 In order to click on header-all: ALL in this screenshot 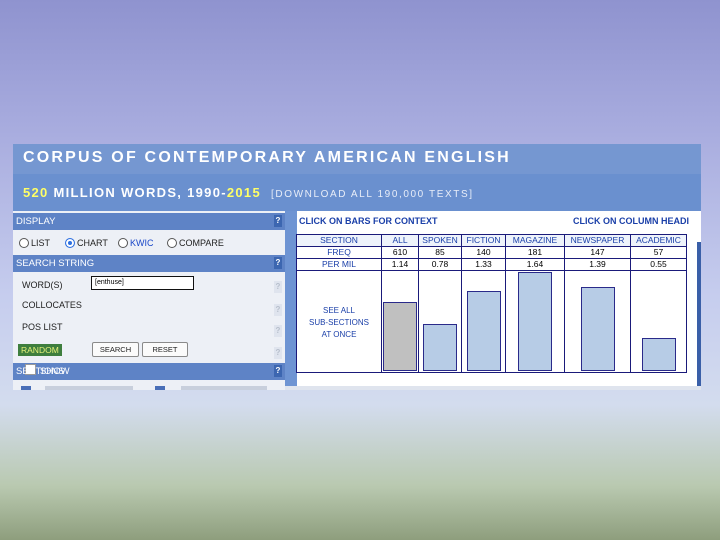, I will do `click(400, 240)`.